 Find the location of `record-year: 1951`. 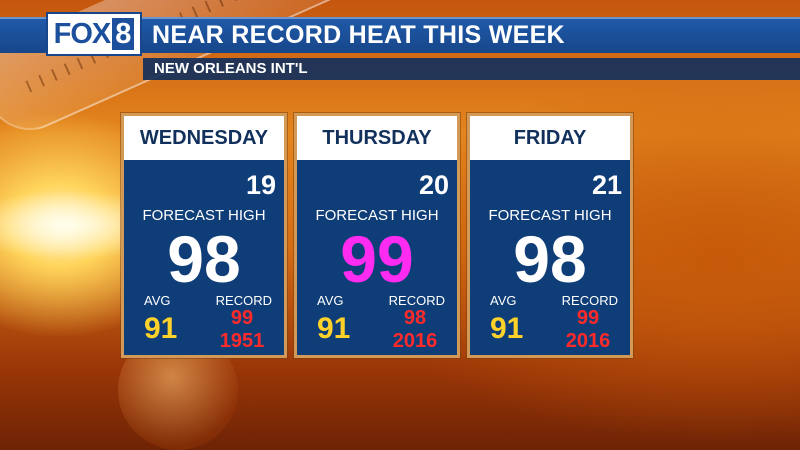

record-year: 1951 is located at coordinates (242, 341).